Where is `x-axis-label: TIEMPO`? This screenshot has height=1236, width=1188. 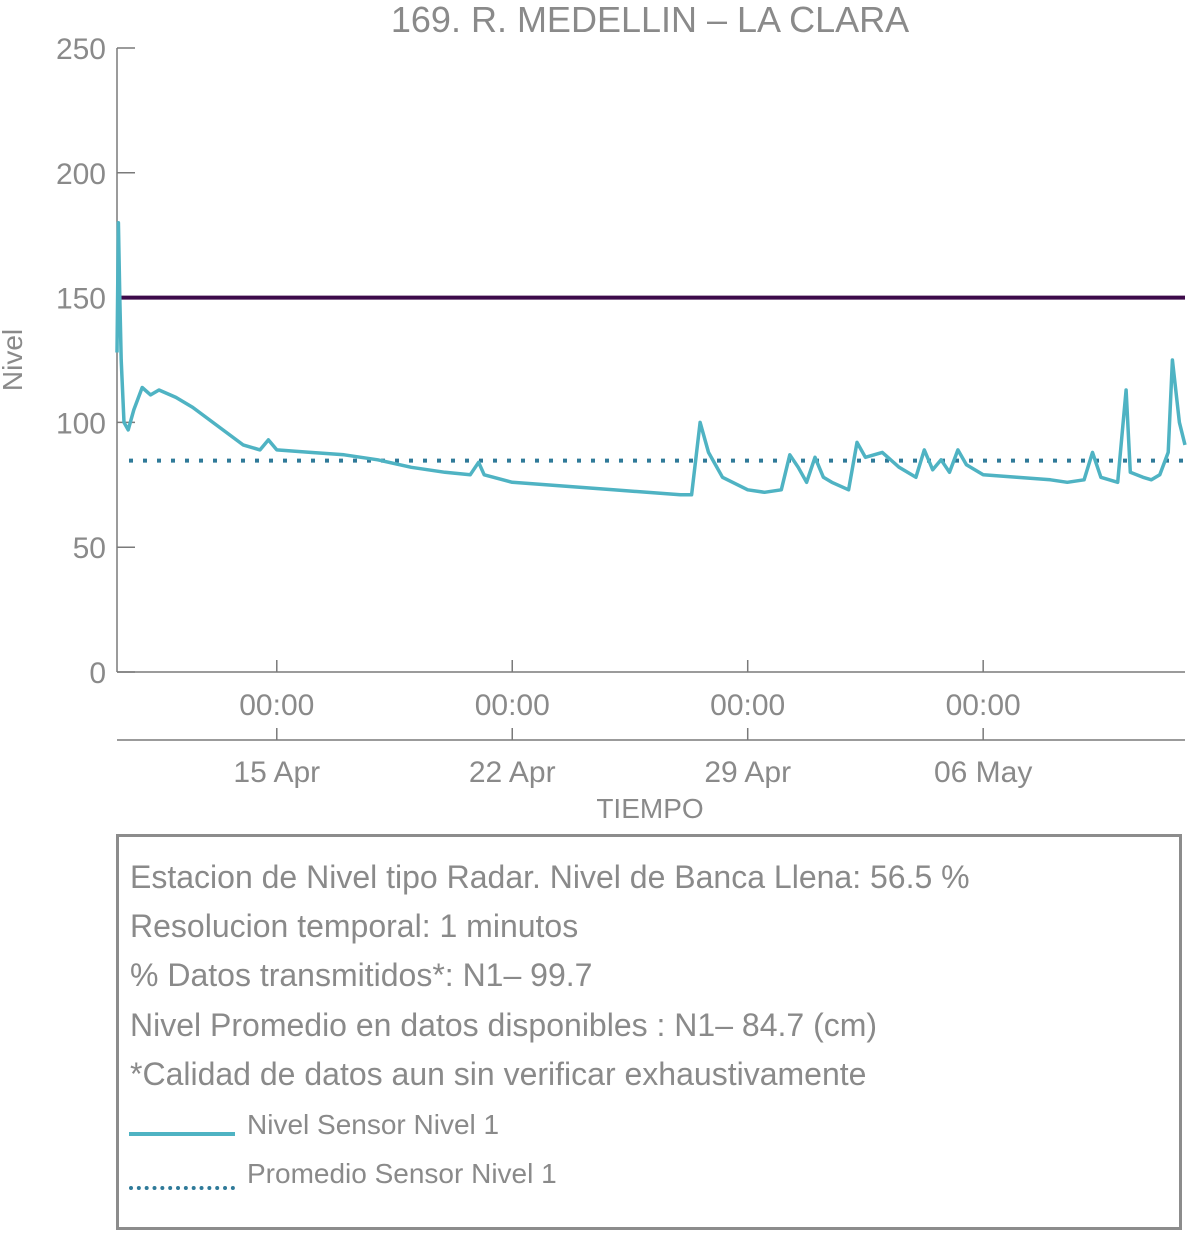
x-axis-label: TIEMPO is located at coordinates (649, 808).